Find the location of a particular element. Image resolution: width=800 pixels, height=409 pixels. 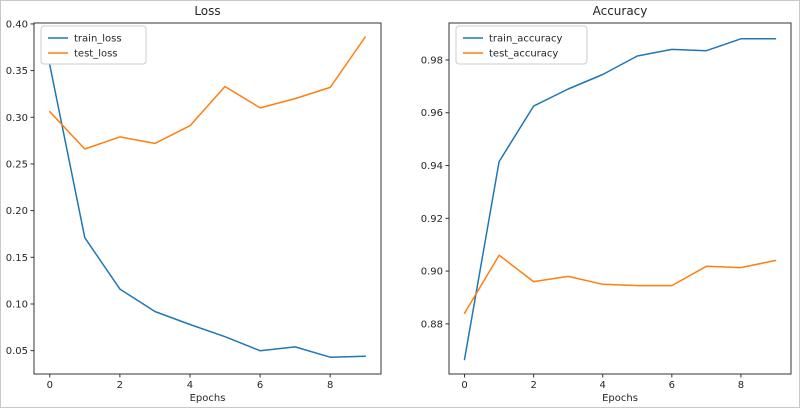

y-tick-label: 0.98 is located at coordinates (432, 60).